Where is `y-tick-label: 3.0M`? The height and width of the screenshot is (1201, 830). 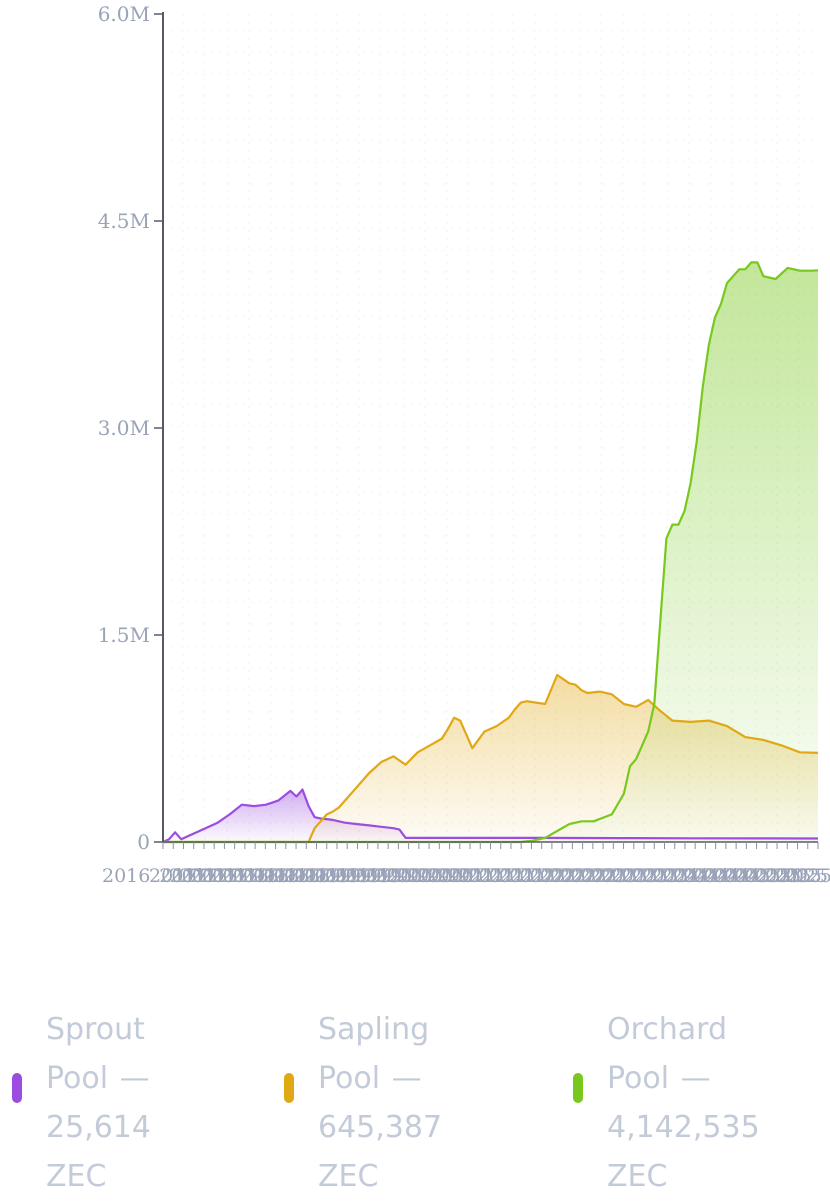 y-tick-label: 3.0M is located at coordinates (124, 428).